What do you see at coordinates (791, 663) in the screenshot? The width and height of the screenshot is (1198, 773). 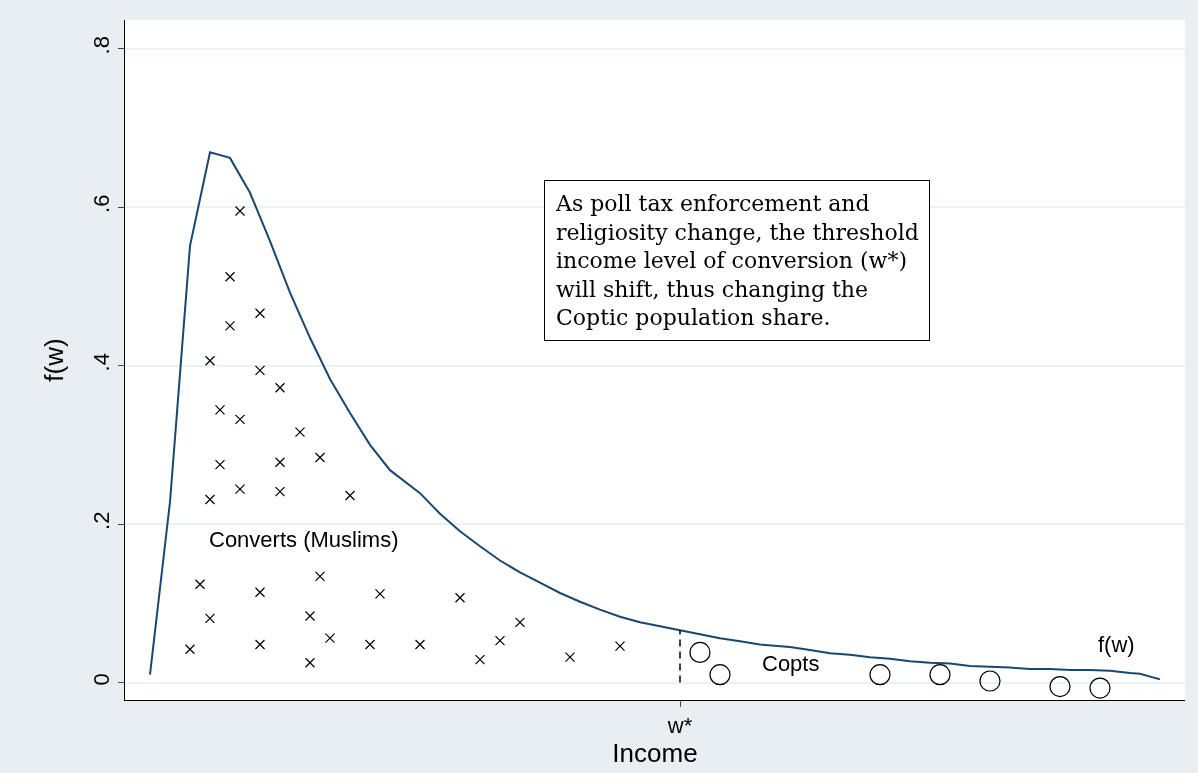 I see `annotation: Copts` at bounding box center [791, 663].